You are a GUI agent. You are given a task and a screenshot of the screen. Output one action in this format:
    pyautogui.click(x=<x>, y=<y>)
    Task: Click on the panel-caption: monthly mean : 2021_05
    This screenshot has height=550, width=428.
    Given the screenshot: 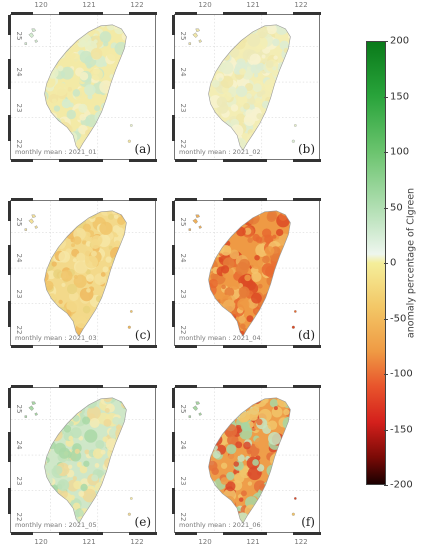 What is the action you would take?
    pyautogui.click(x=56, y=525)
    